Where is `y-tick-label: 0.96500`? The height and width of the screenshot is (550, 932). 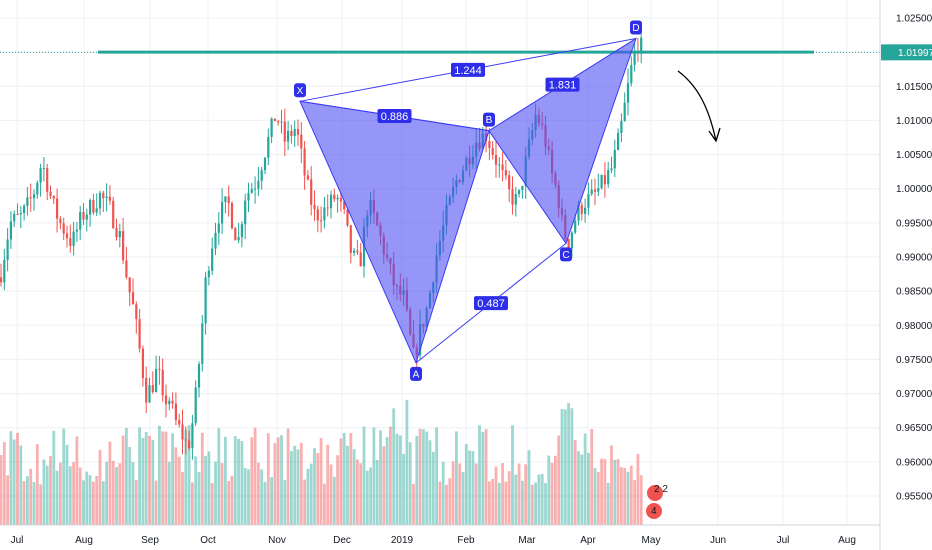 y-tick-label: 0.96500 is located at coordinates (914, 428).